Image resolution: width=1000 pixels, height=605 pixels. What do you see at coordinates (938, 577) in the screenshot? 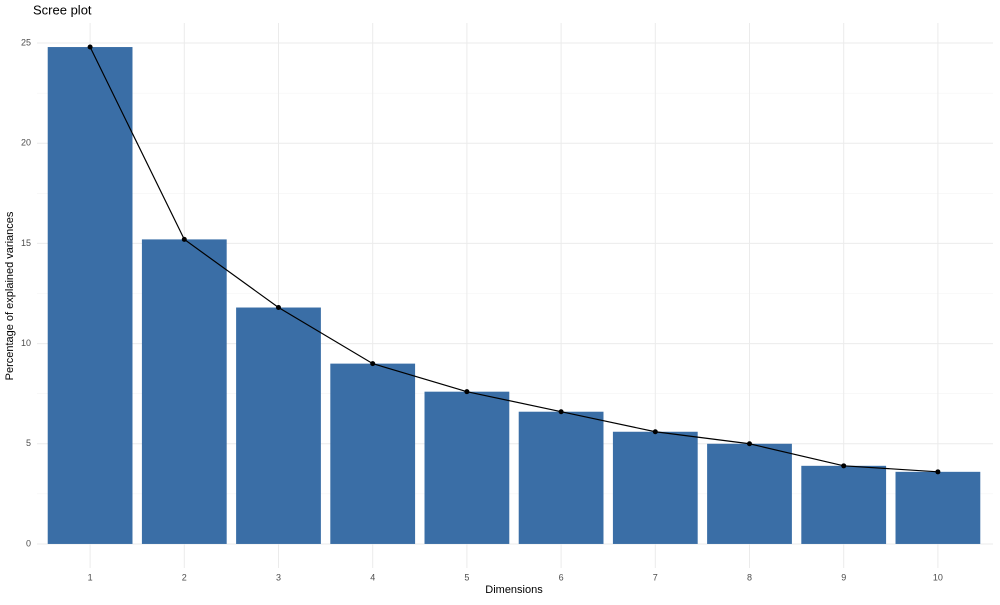
I see `x-tick-label: 10` at bounding box center [938, 577].